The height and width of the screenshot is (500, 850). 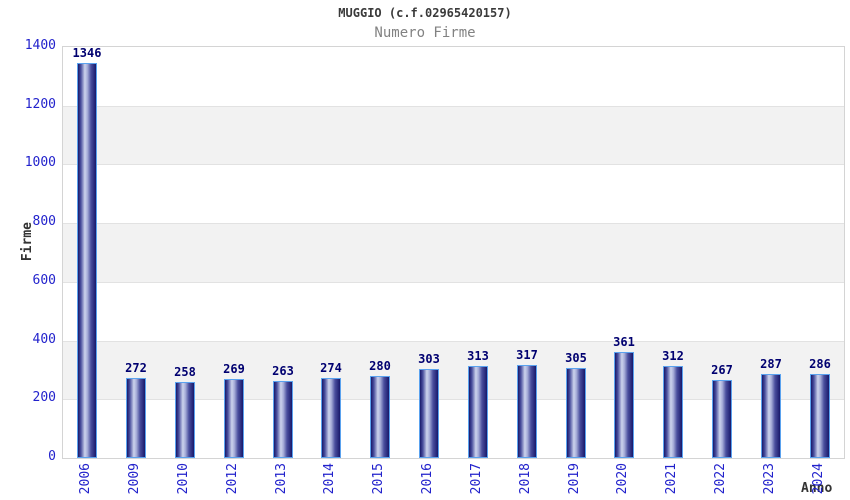 What do you see at coordinates (427, 479) in the screenshot?
I see `x-tick-label: 2016` at bounding box center [427, 479].